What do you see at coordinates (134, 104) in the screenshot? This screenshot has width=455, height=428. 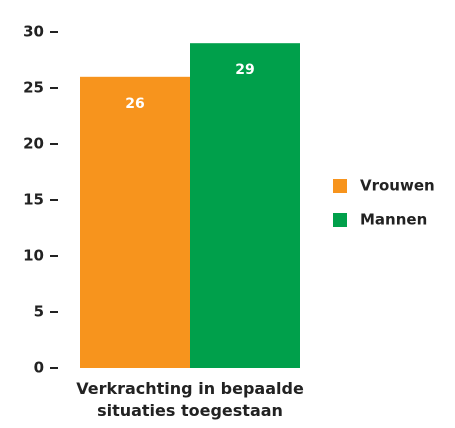 I see `value-label: 26` at bounding box center [134, 104].